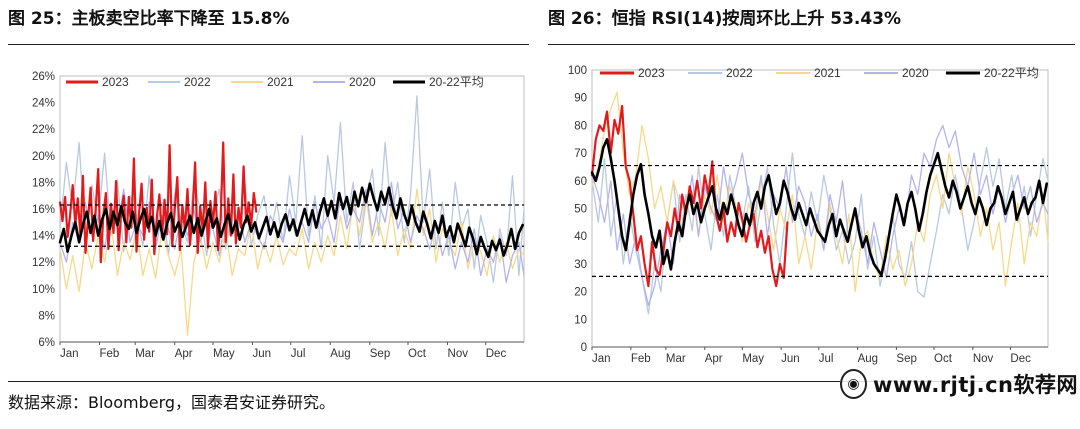 The width and height of the screenshot is (1080, 429). Describe the element at coordinates (149, 19) in the screenshot. I see `left-figure-title: 图 25：主板卖空比率下降至 15.8%` at that location.